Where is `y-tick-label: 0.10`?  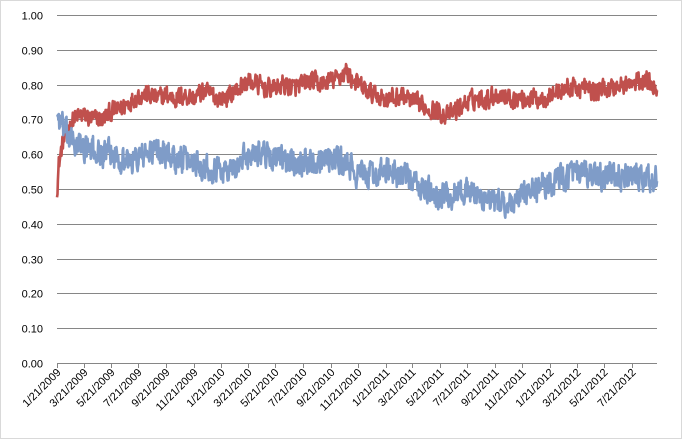
y-tick-label: 0.10 is located at coordinates (32, 330).